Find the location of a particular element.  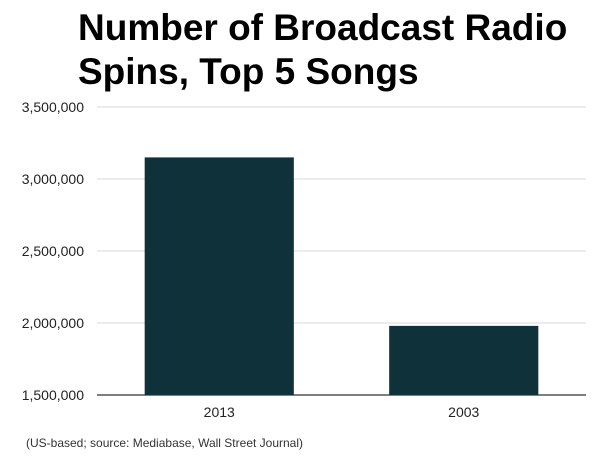

bar-2013 is located at coordinates (219, 276).